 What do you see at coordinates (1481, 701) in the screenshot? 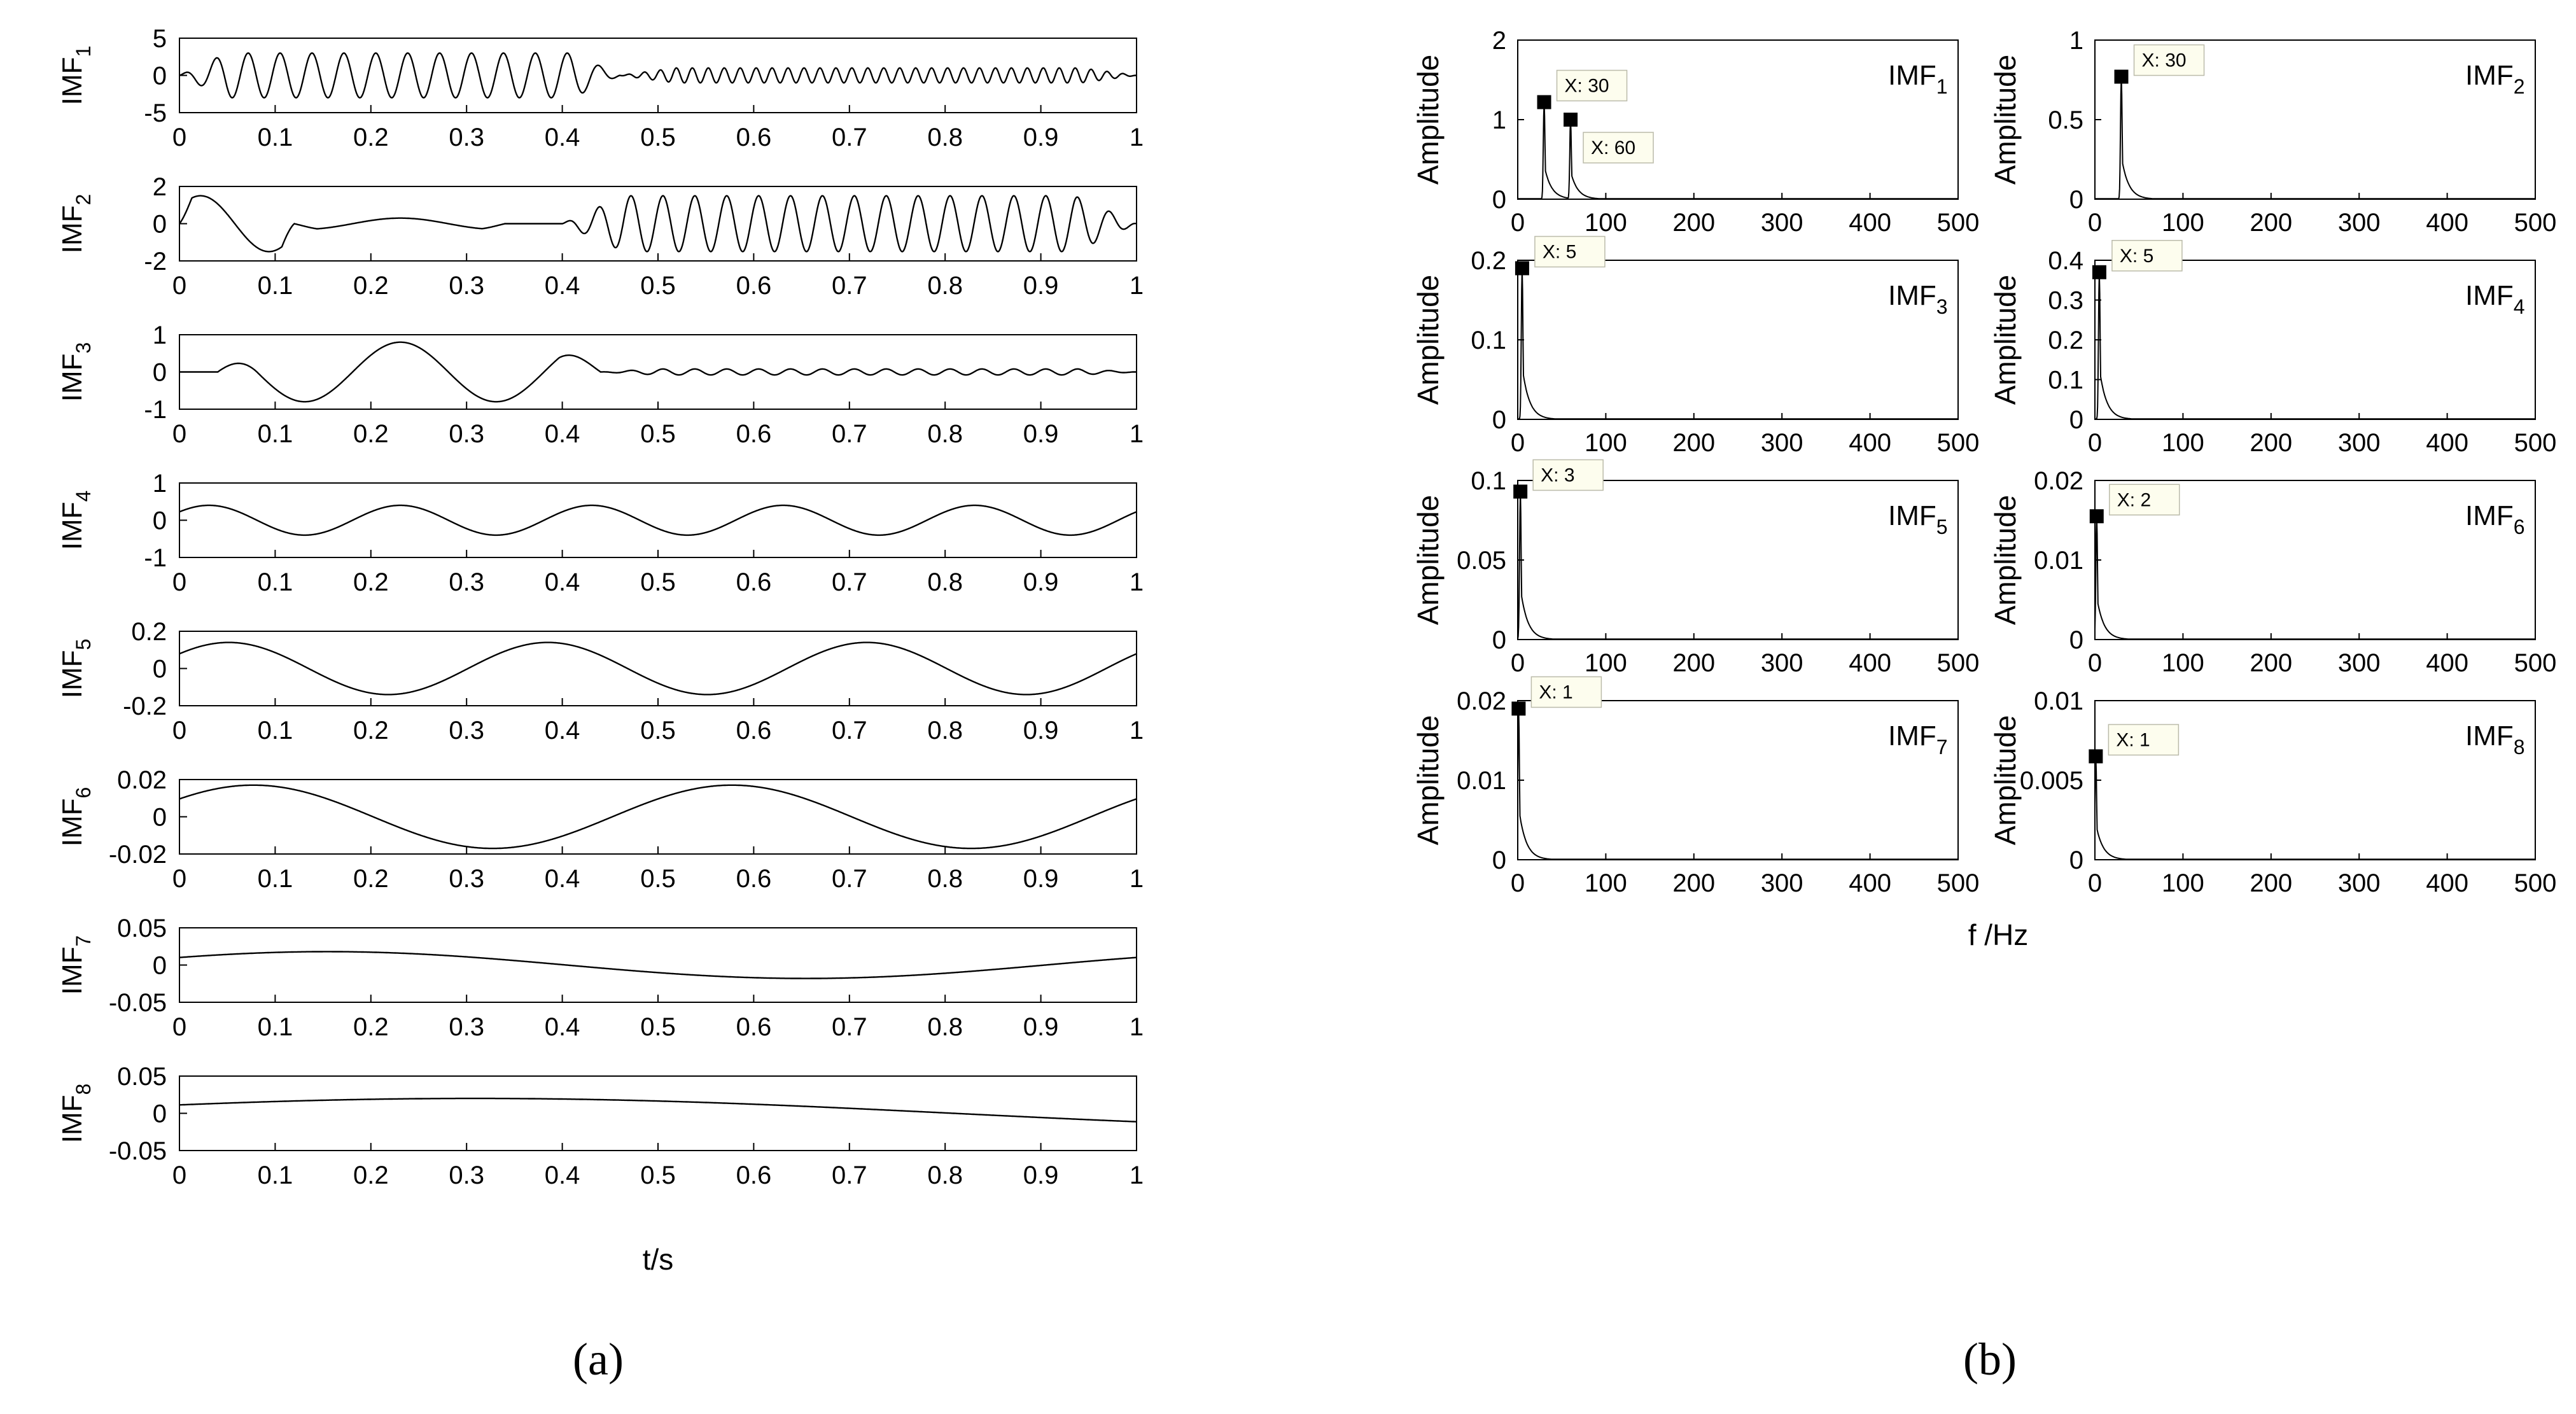
I see `y-tick-label: 0.02` at bounding box center [1481, 701].